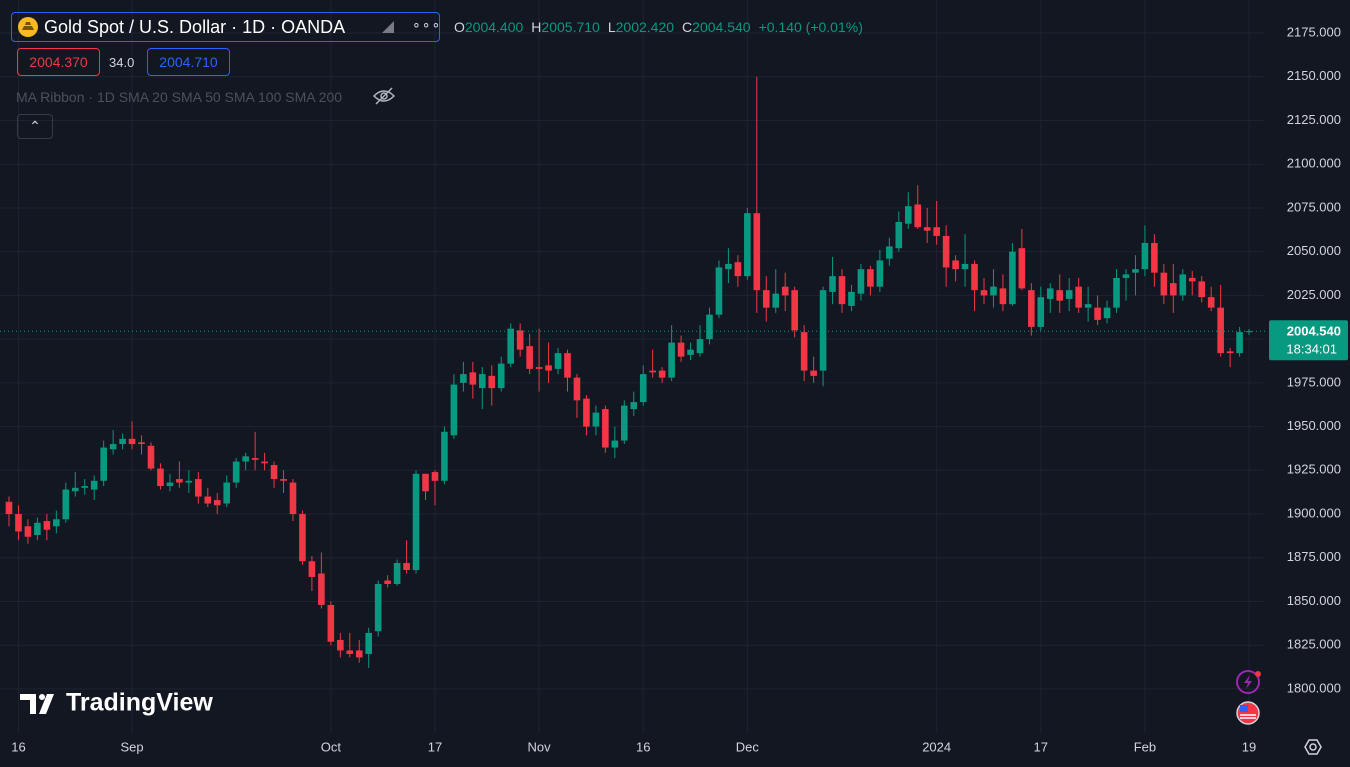  What do you see at coordinates (1314, 469) in the screenshot?
I see `y-tick-label: 1925.000` at bounding box center [1314, 469].